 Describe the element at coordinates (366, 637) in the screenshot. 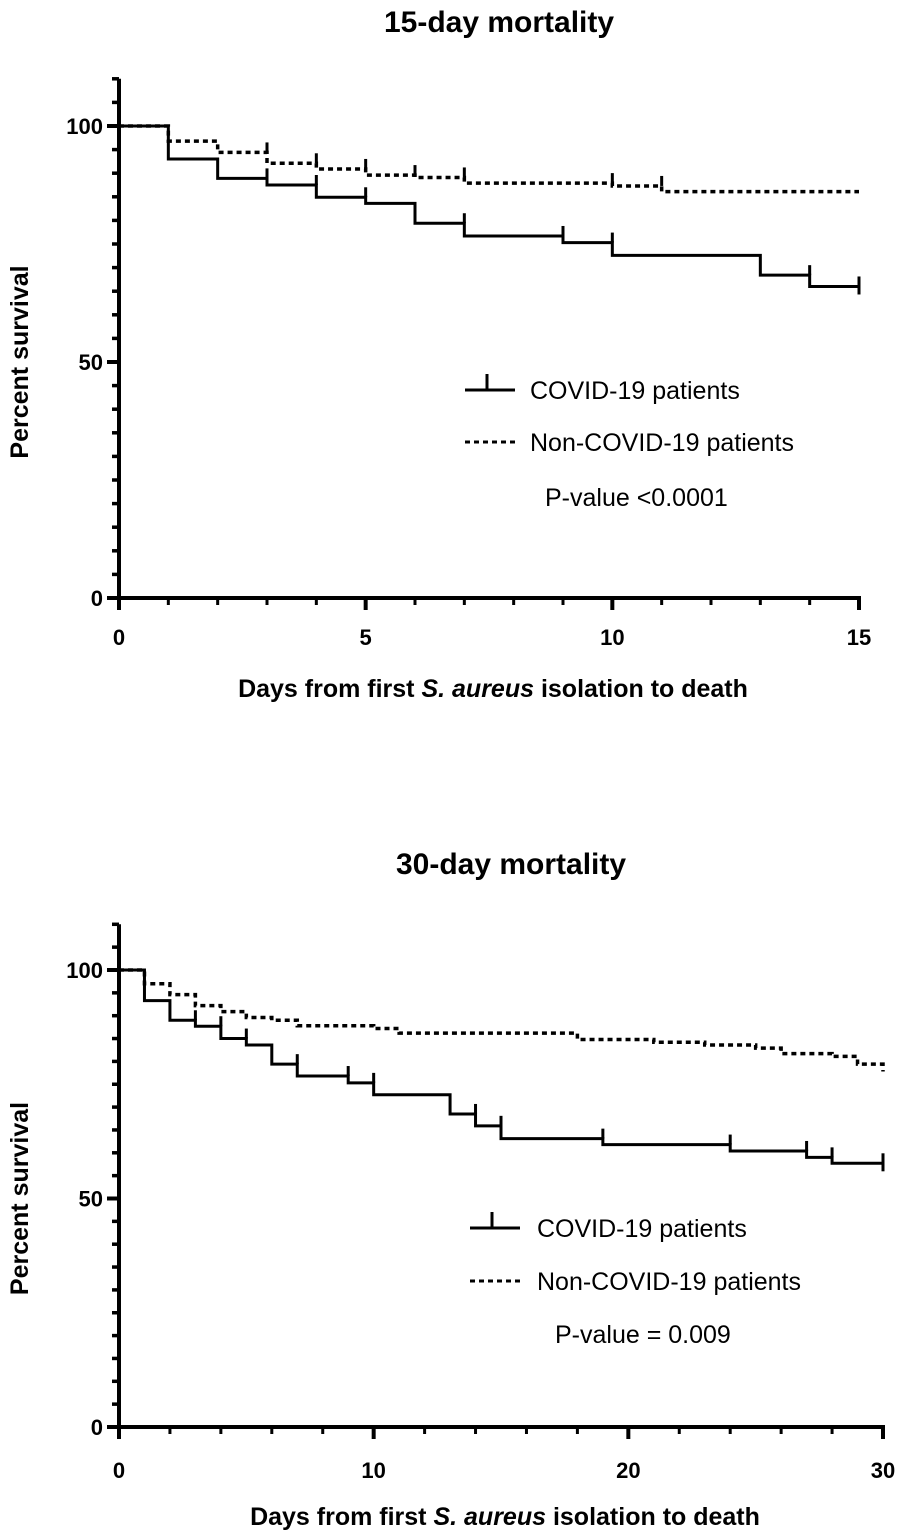

I see `x-tick-label: 5` at that location.